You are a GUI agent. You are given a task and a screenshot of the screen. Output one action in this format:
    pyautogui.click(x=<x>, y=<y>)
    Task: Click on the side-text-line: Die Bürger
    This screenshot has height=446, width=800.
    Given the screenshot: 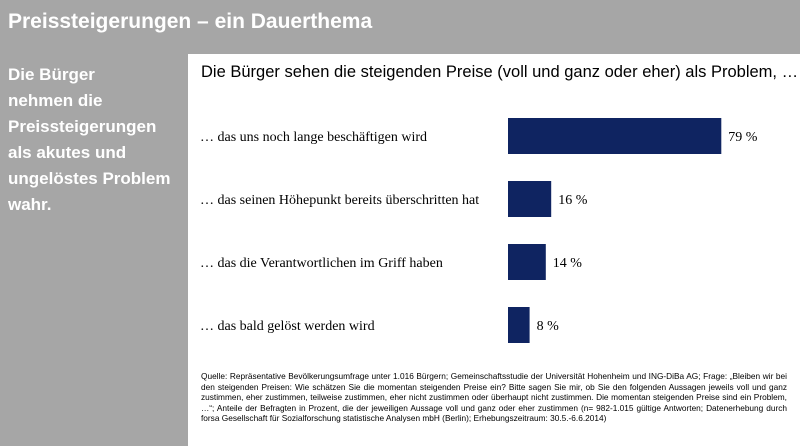 What is the action you would take?
    pyautogui.click(x=51, y=74)
    